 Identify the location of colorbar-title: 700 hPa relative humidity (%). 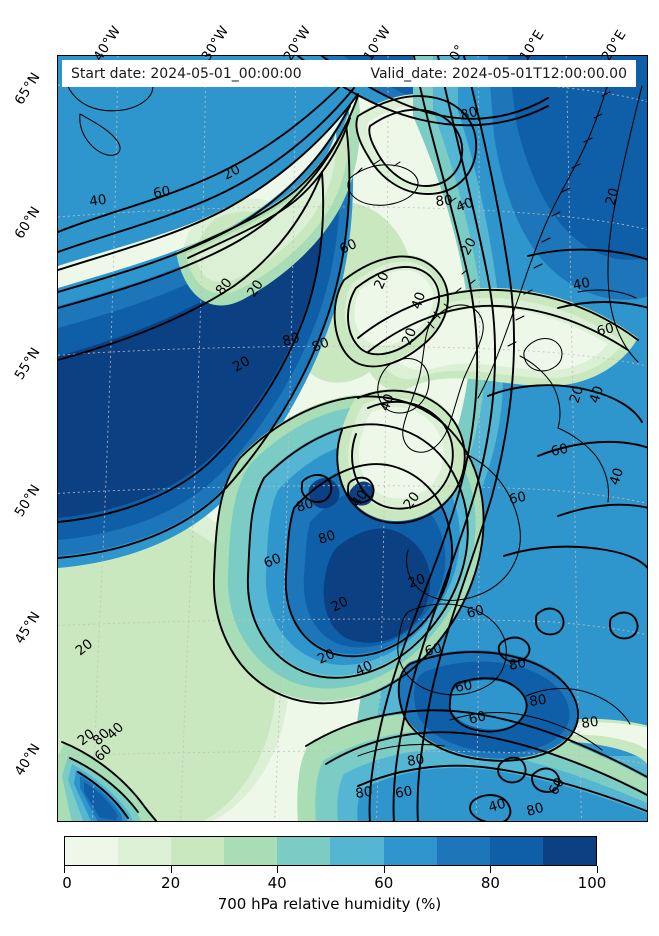
(329, 904).